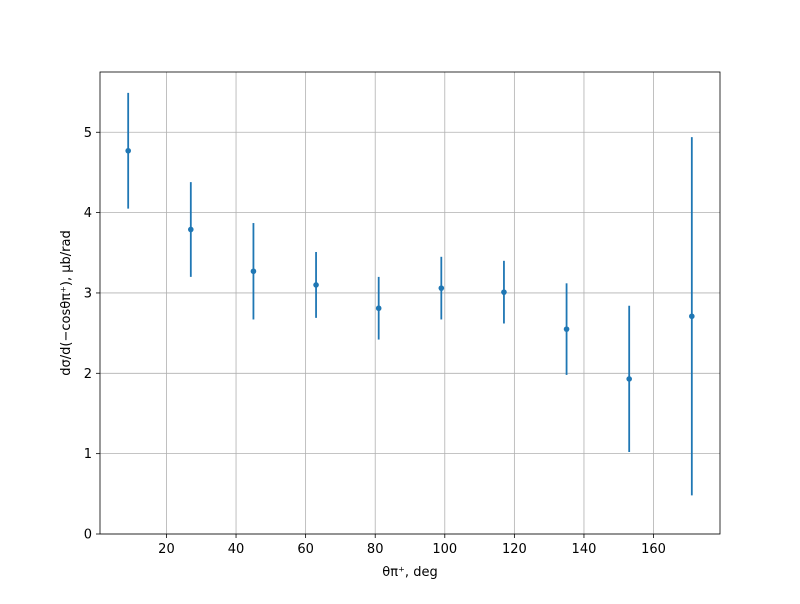 This screenshot has width=800, height=604. What do you see at coordinates (88, 213) in the screenshot?
I see `y-tick-label: 4` at bounding box center [88, 213].